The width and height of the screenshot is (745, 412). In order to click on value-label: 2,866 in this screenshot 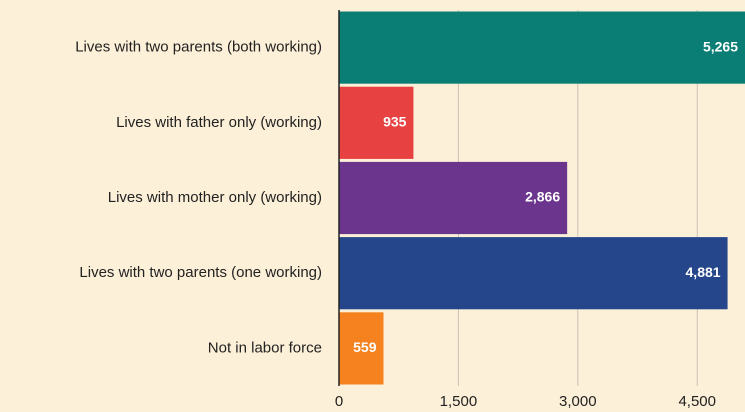, I will do `click(542, 197)`.